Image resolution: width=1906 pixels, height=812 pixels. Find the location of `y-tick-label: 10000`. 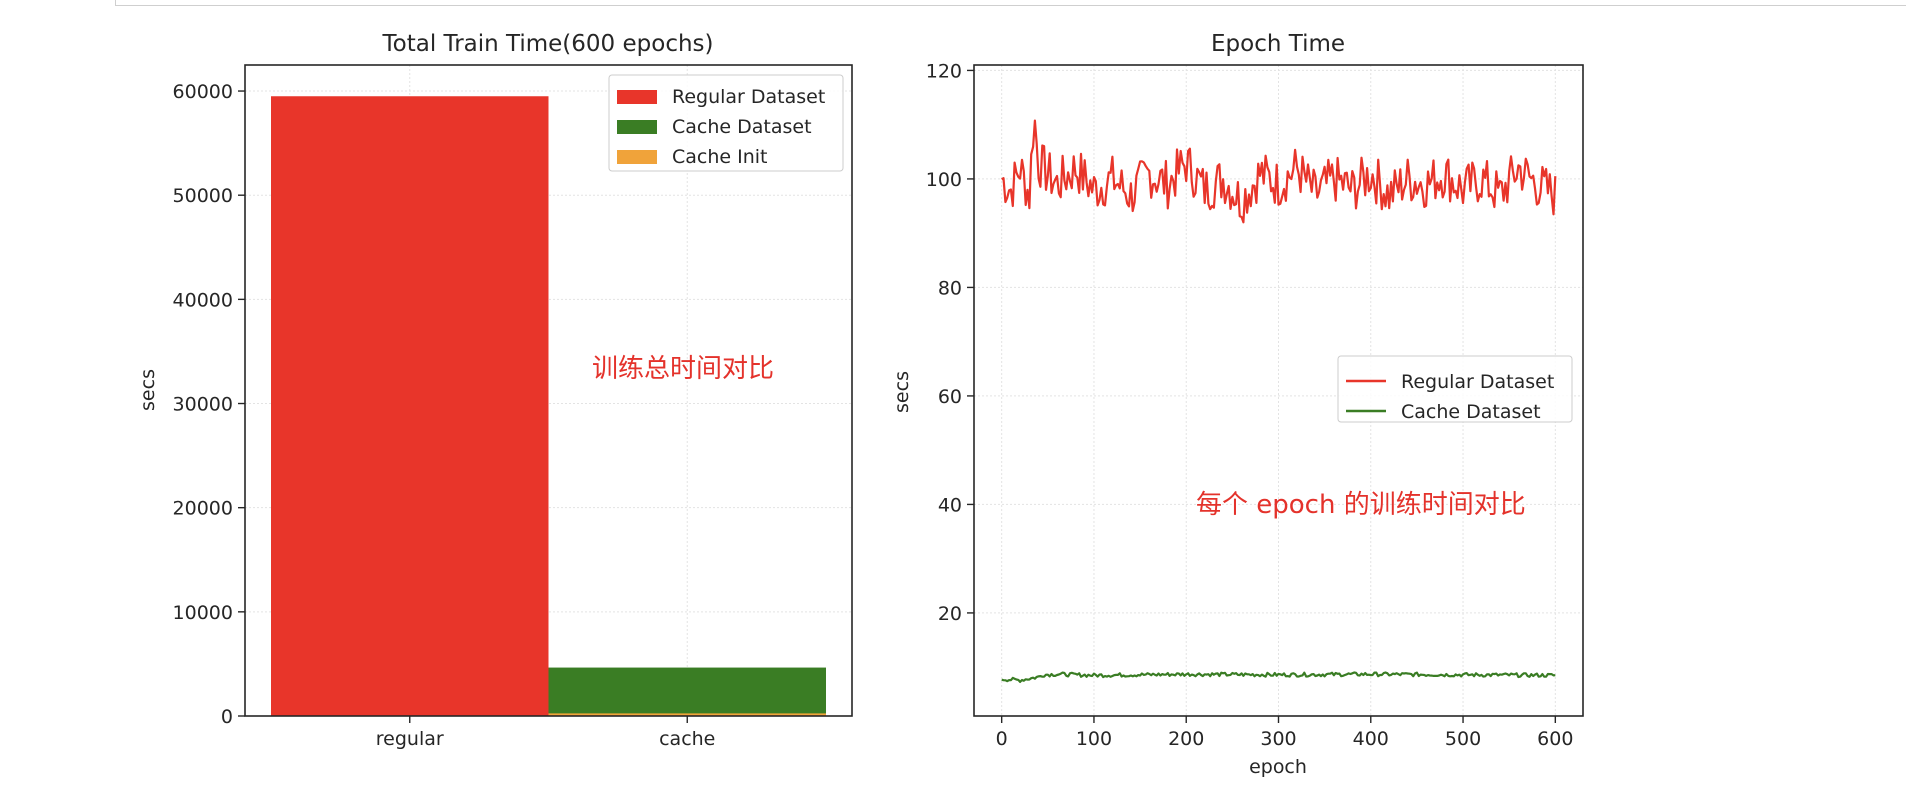

y-tick-label: 10000 is located at coordinates (203, 613).